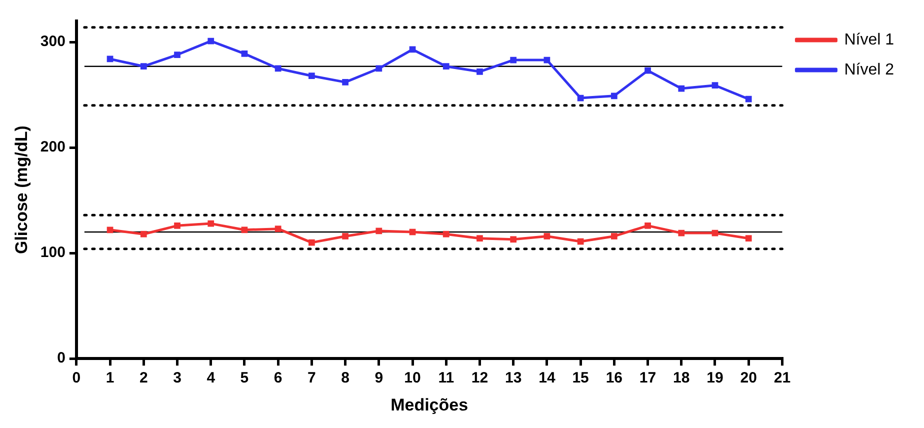 This screenshot has height=428, width=924. Describe the element at coordinates (748, 378) in the screenshot. I see `x-tick-label: 20` at that location.